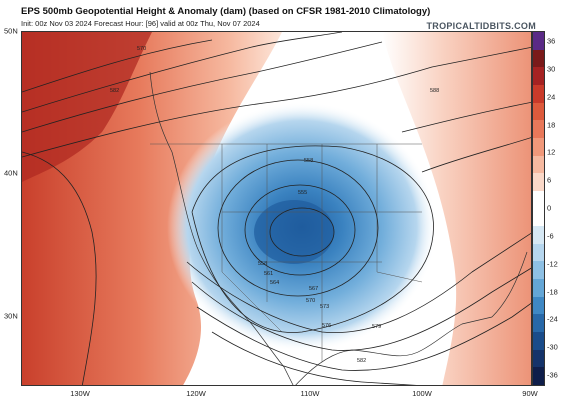 The image size is (576, 412). Describe the element at coordinates (551, 152) in the screenshot. I see `colorbar-tick-label: 12` at that location.